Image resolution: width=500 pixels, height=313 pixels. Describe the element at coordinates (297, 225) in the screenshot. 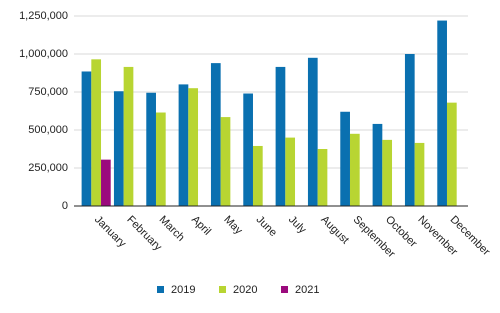

I see `x-tick-label: July` at that location.